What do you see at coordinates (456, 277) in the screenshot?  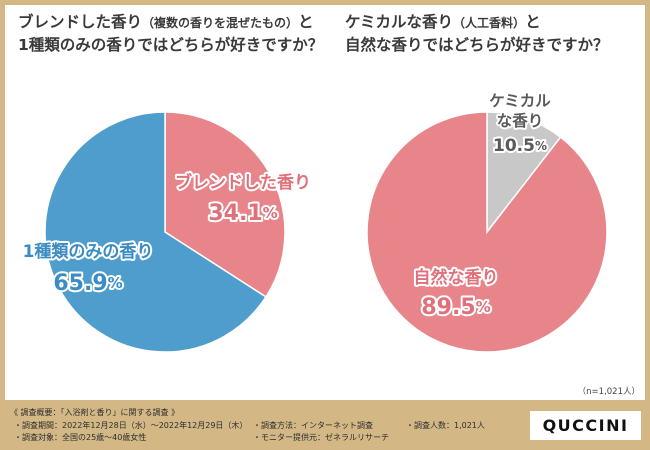 I see `right-slice-2-label: 自然な香り` at bounding box center [456, 277].